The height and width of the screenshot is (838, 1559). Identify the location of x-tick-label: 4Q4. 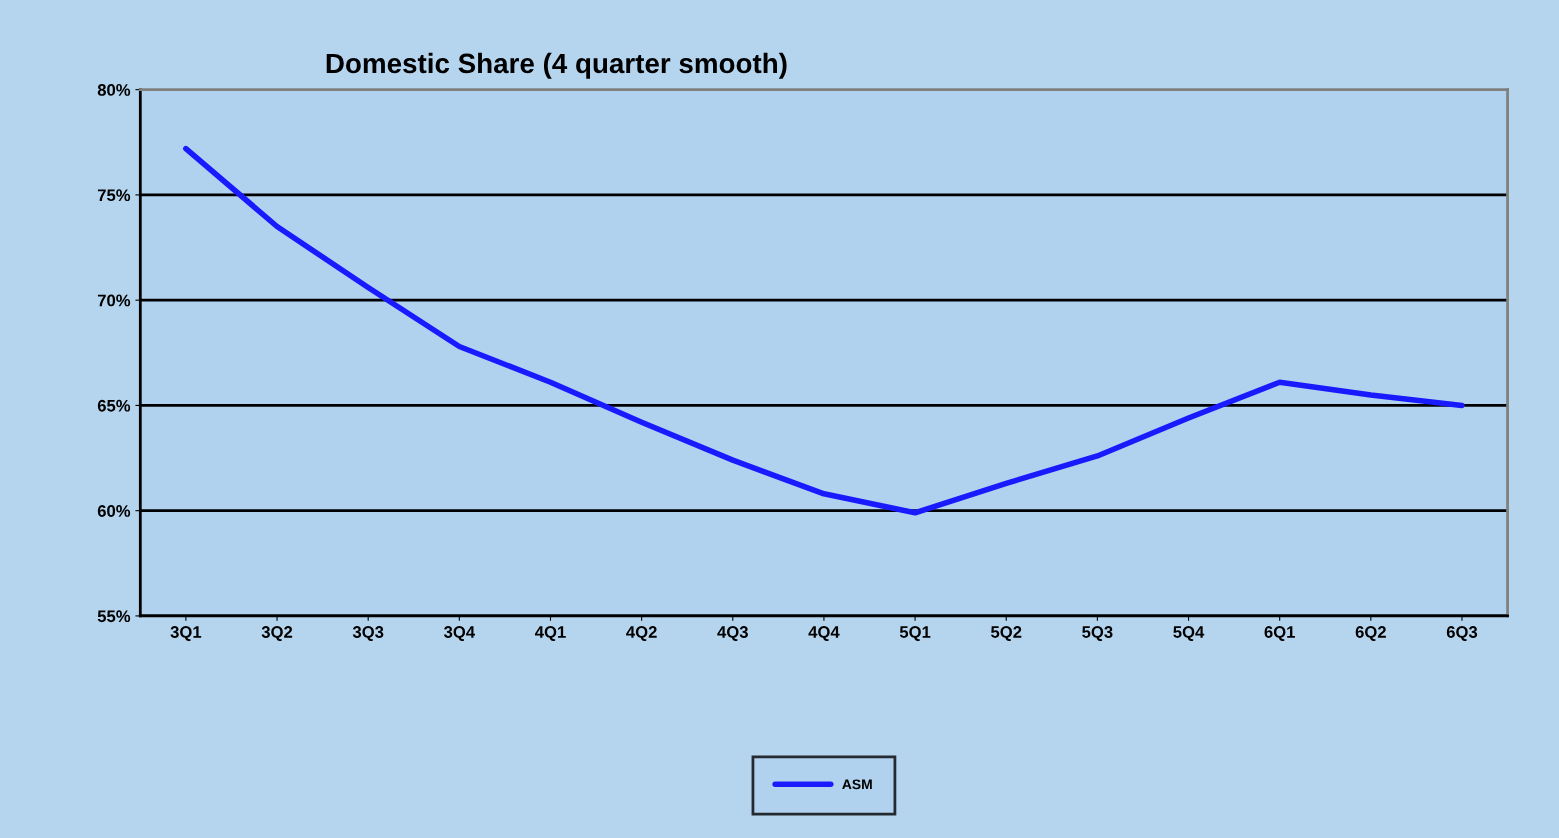
(824, 634).